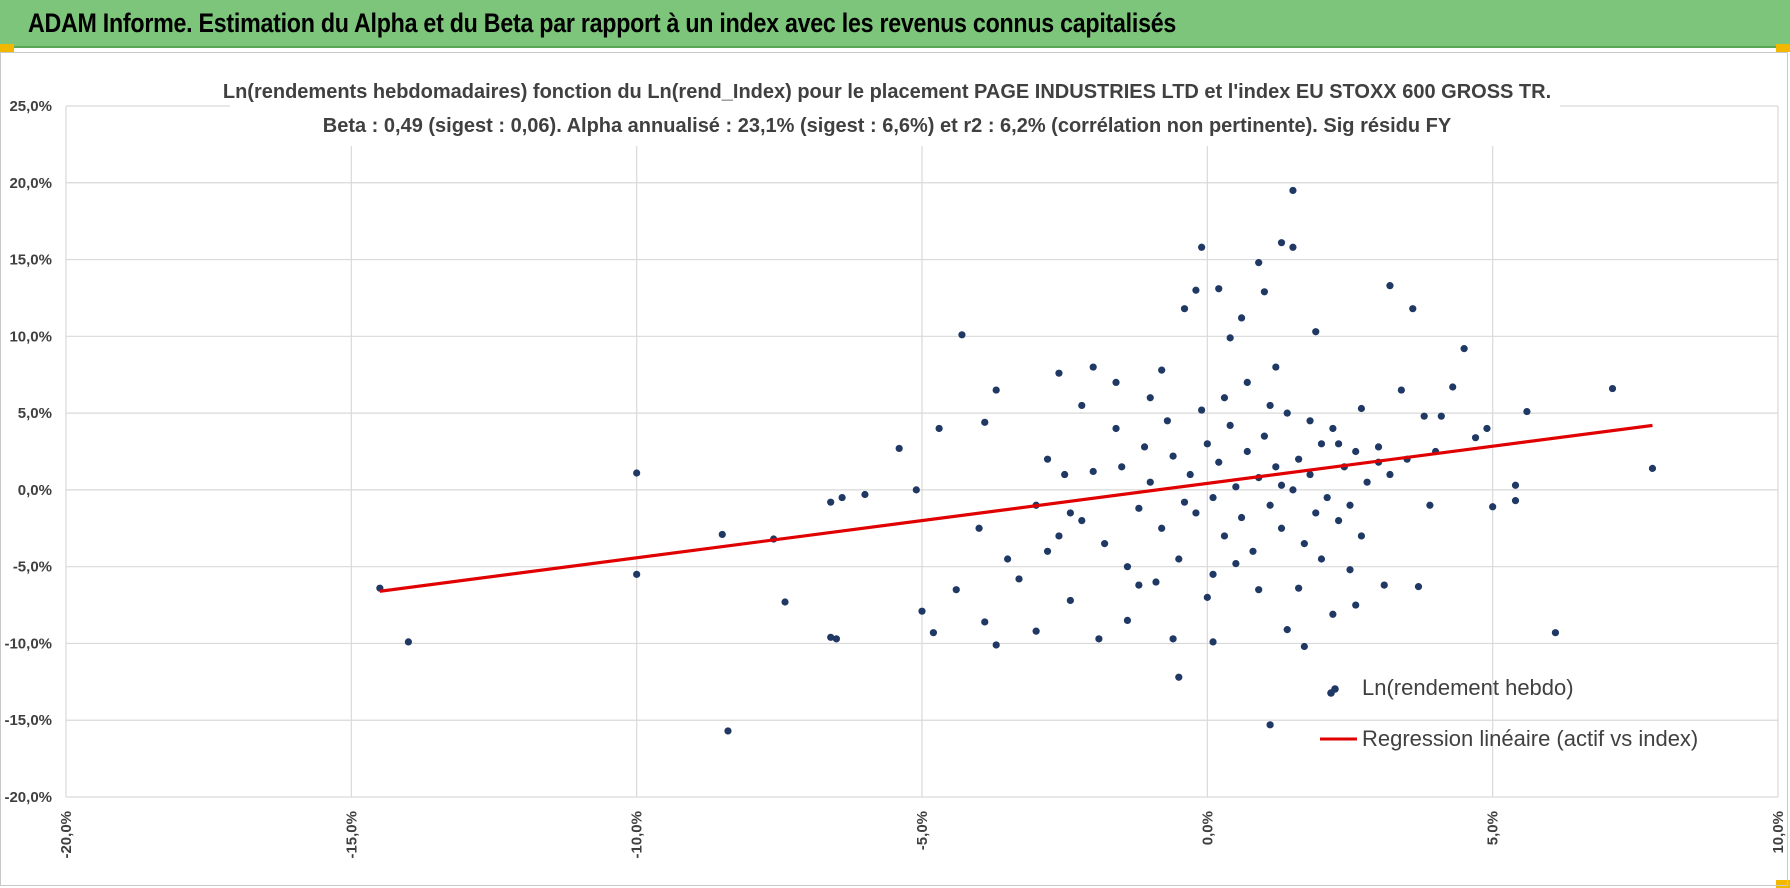 This screenshot has width=1790, height=888. I want to click on x-tick-label: -10,0%, so click(637, 835).